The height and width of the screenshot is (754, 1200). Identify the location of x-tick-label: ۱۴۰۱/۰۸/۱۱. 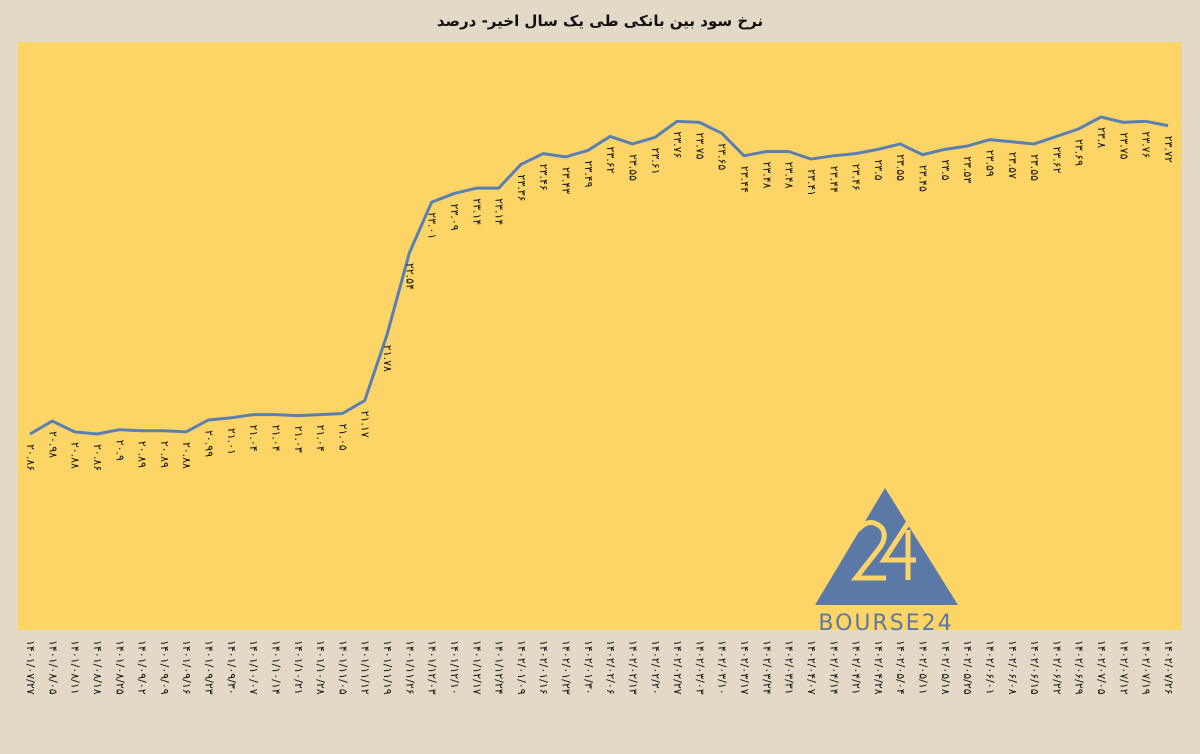
(75, 667).